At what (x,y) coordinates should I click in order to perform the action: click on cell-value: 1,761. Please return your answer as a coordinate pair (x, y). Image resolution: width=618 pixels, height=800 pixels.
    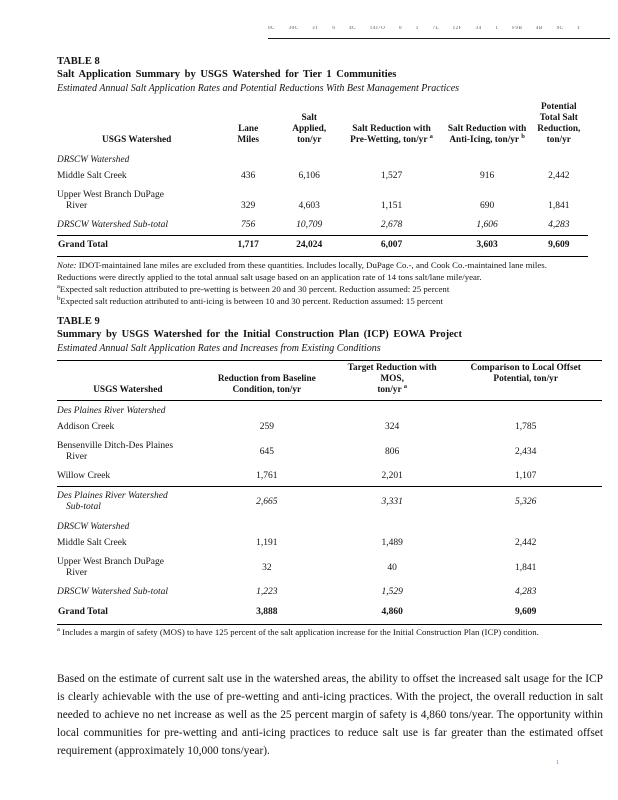
    Looking at the image, I should click on (267, 476).